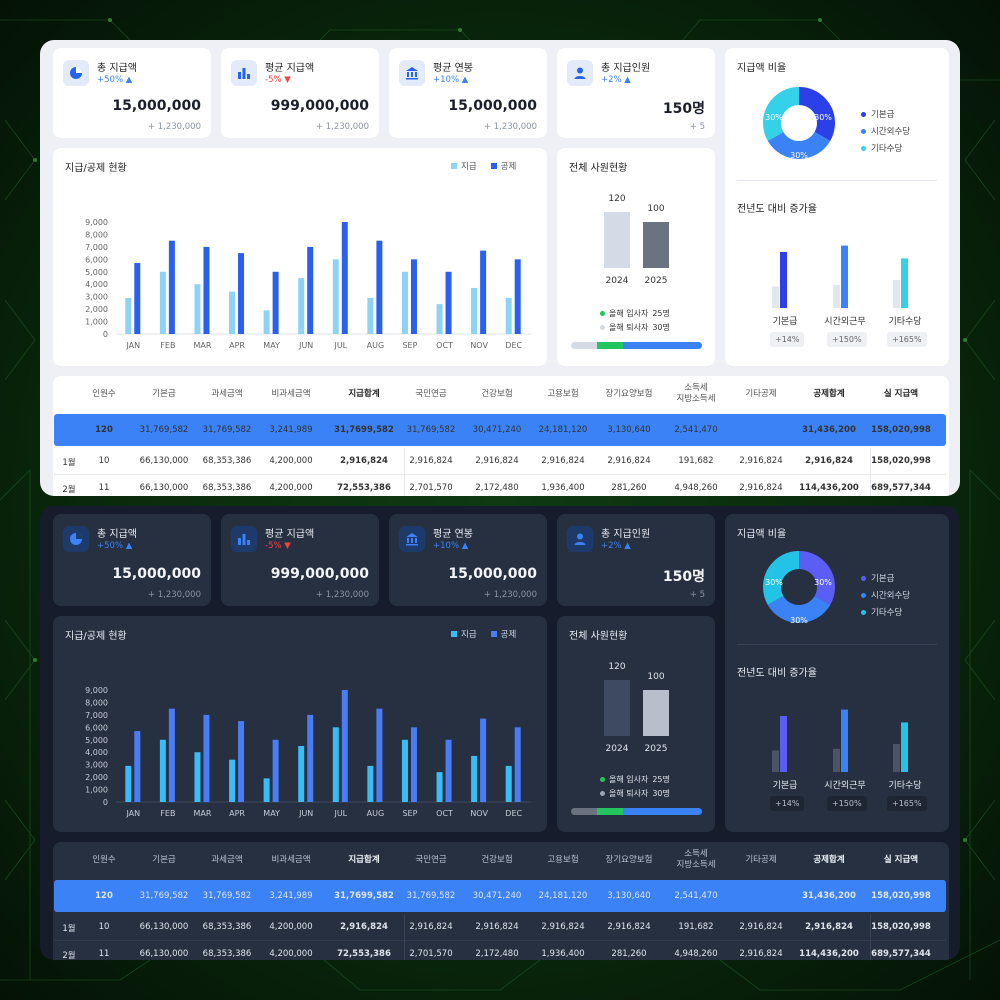  What do you see at coordinates (483, 634) in the screenshot?
I see `chart-legend: 지급 공제` at bounding box center [483, 634].